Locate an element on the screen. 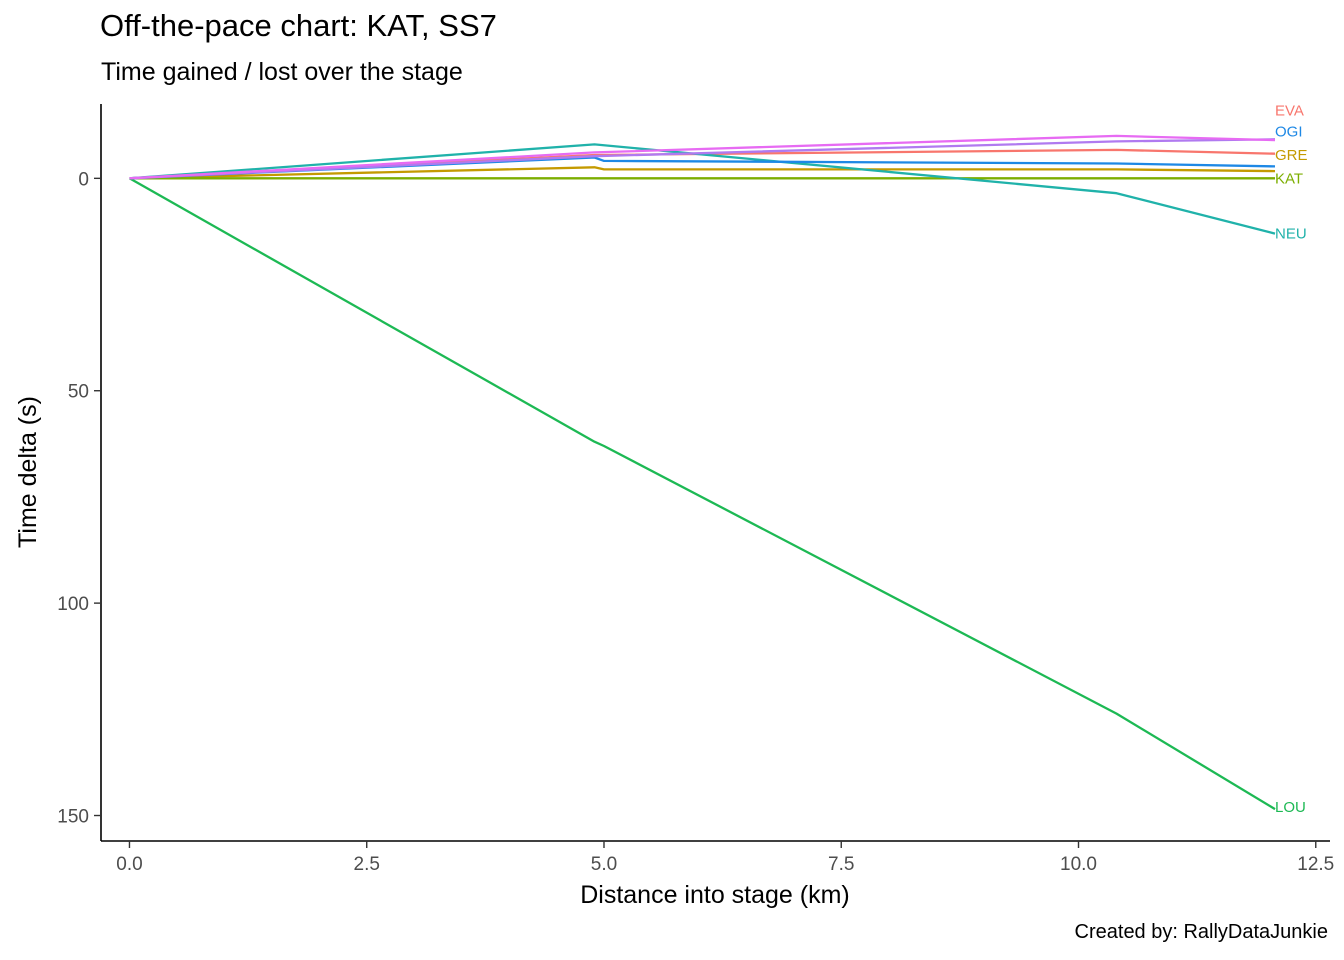 The width and height of the screenshot is (1344, 960). series-label-gre: GRE is located at coordinates (1291, 155).